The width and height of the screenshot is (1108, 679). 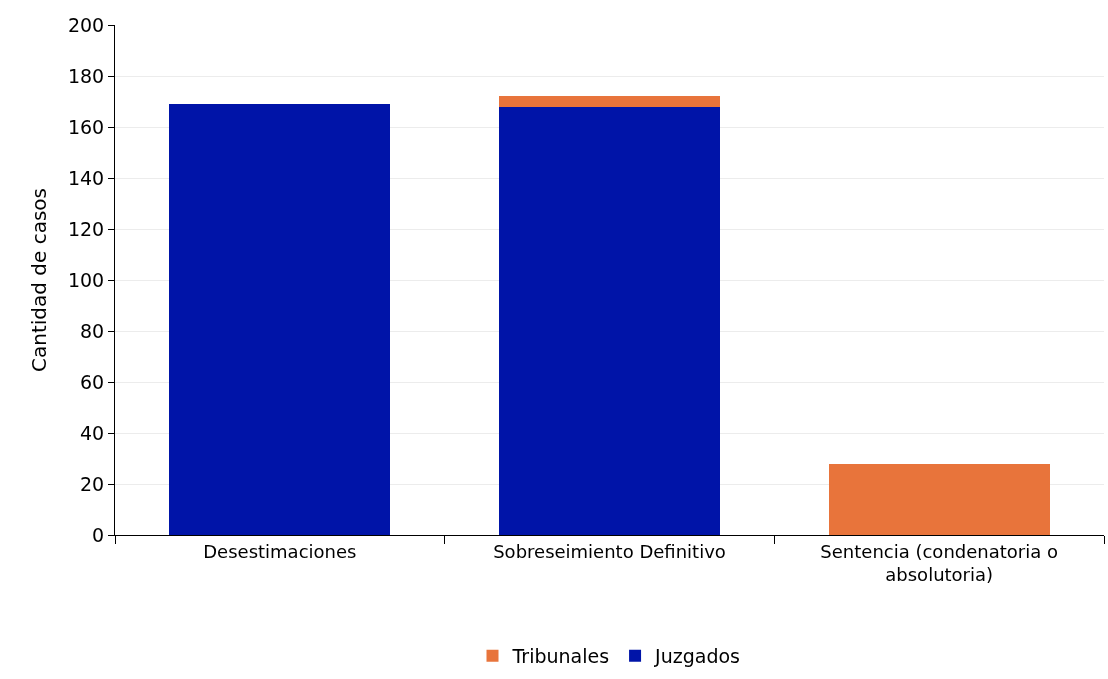 What do you see at coordinates (86, 228) in the screenshot?
I see `y-tick-label: 120` at bounding box center [86, 228].